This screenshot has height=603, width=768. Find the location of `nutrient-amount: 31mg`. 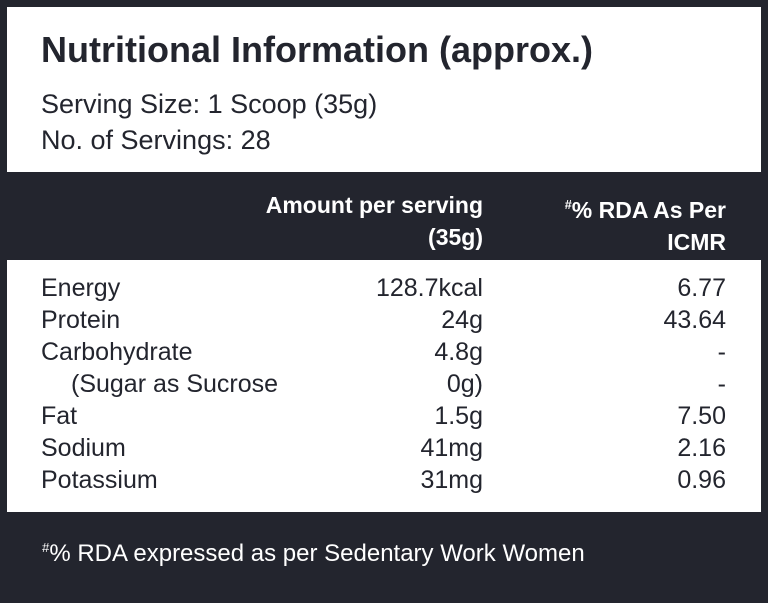

nutrient-amount: 31mg is located at coordinates (451, 480).